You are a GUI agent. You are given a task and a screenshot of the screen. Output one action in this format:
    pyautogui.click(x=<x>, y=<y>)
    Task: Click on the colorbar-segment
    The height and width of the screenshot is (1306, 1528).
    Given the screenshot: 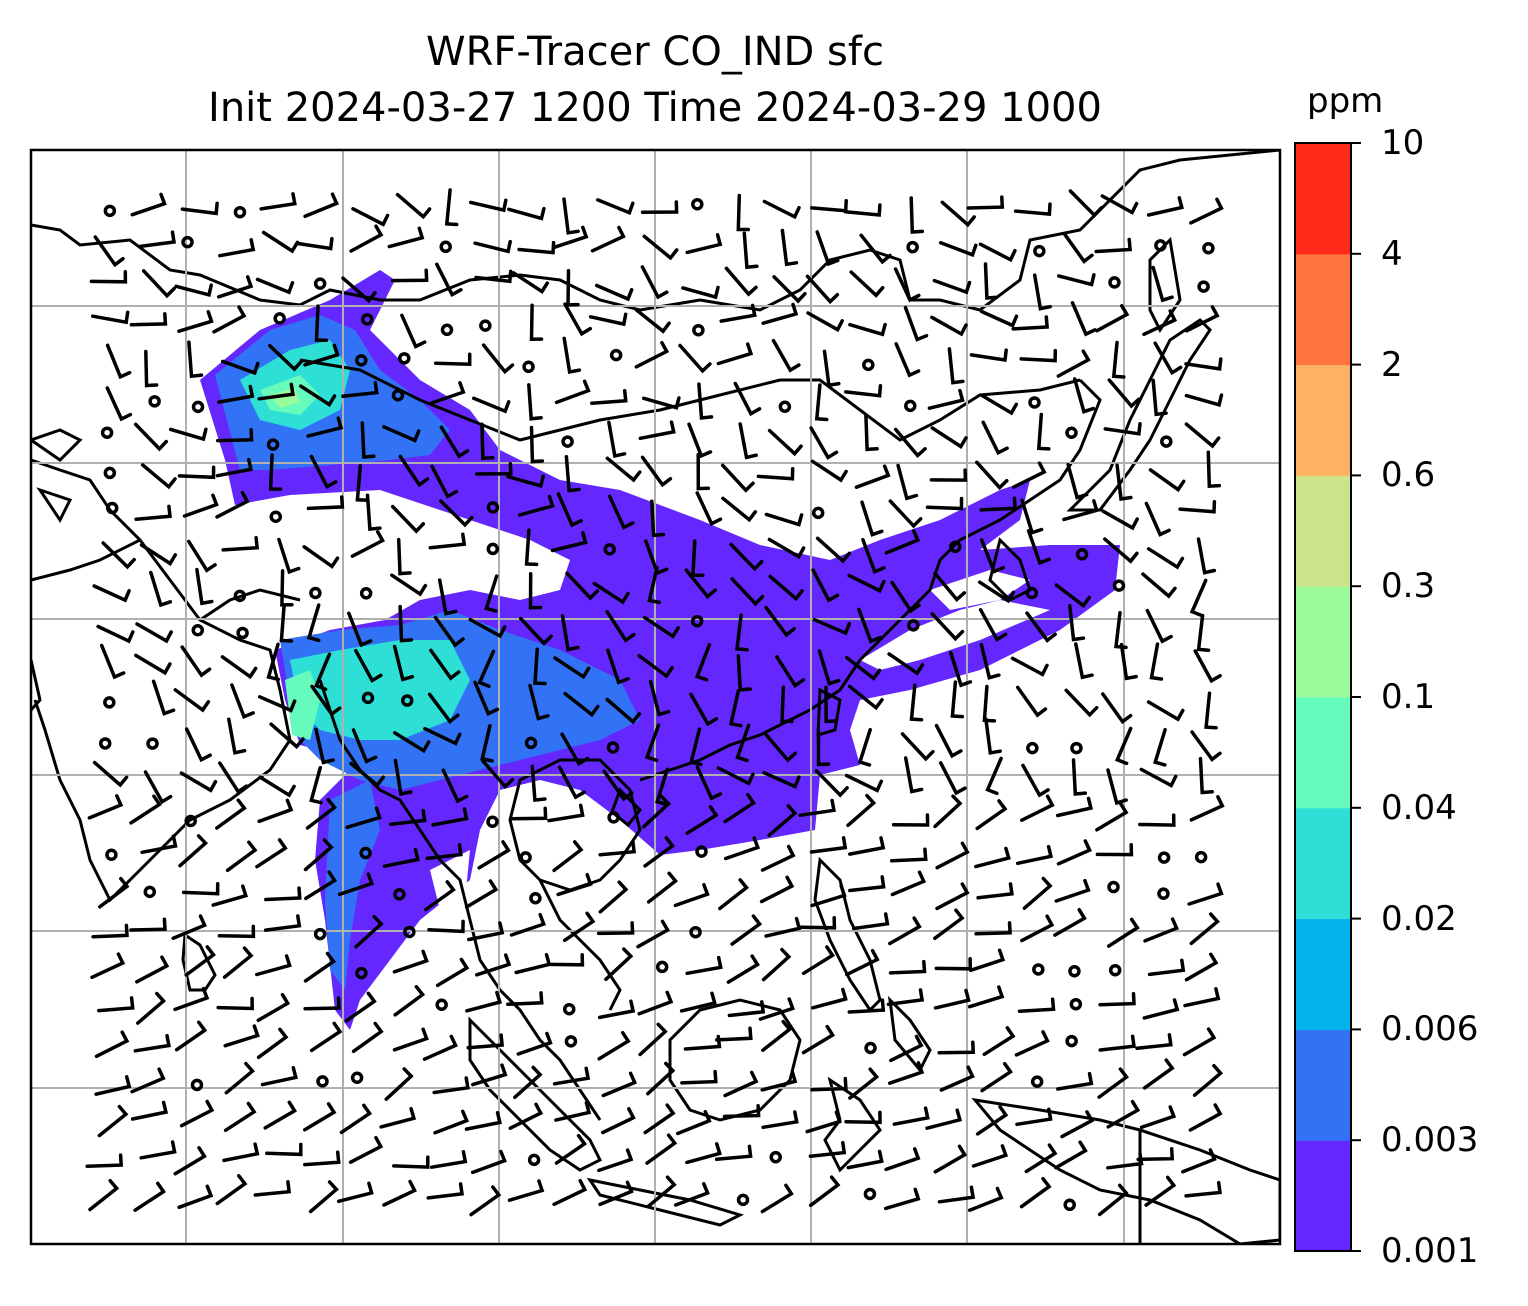 What is the action you would take?
    pyautogui.click(x=1323, y=199)
    